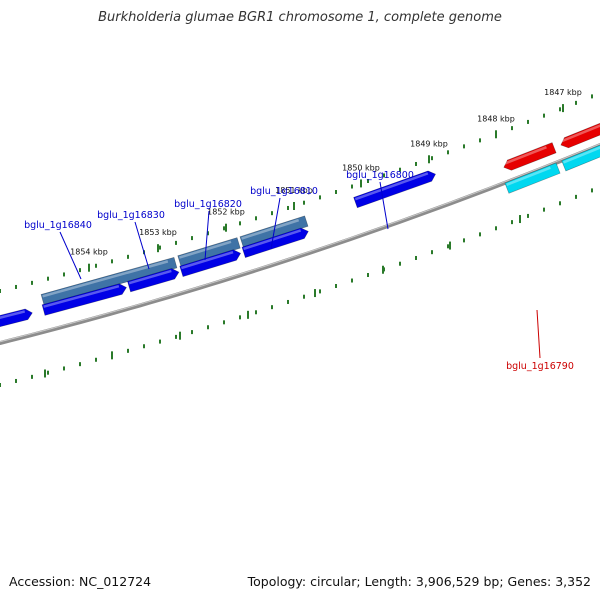 This screenshot has height=600, width=600. I want to click on cds-feature-bglu_1g16800-shape, so click(394, 189).